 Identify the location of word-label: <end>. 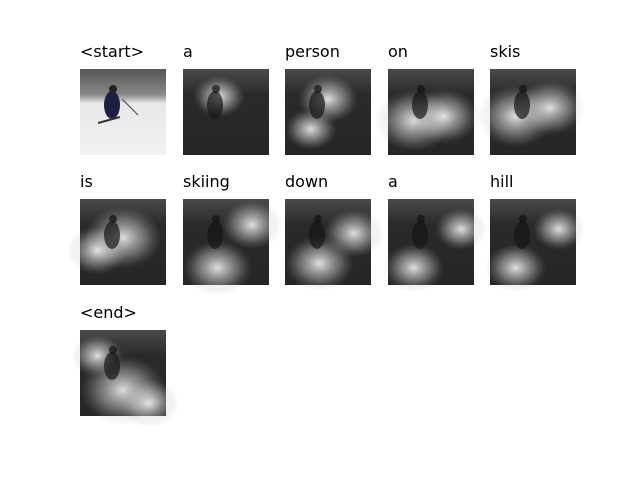
(108, 312).